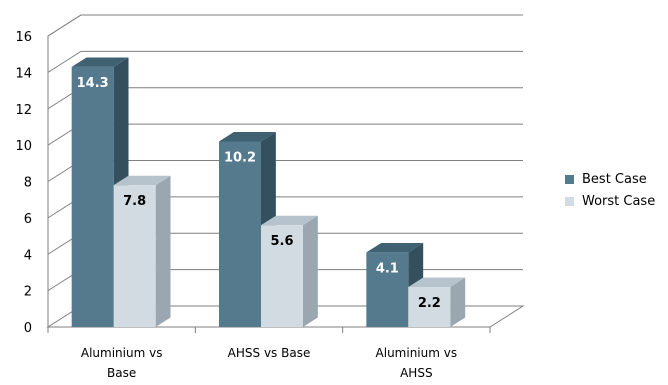 This screenshot has height=385, width=668. Describe the element at coordinates (23, 37) in the screenshot. I see `y-tick-label: 16` at that location.